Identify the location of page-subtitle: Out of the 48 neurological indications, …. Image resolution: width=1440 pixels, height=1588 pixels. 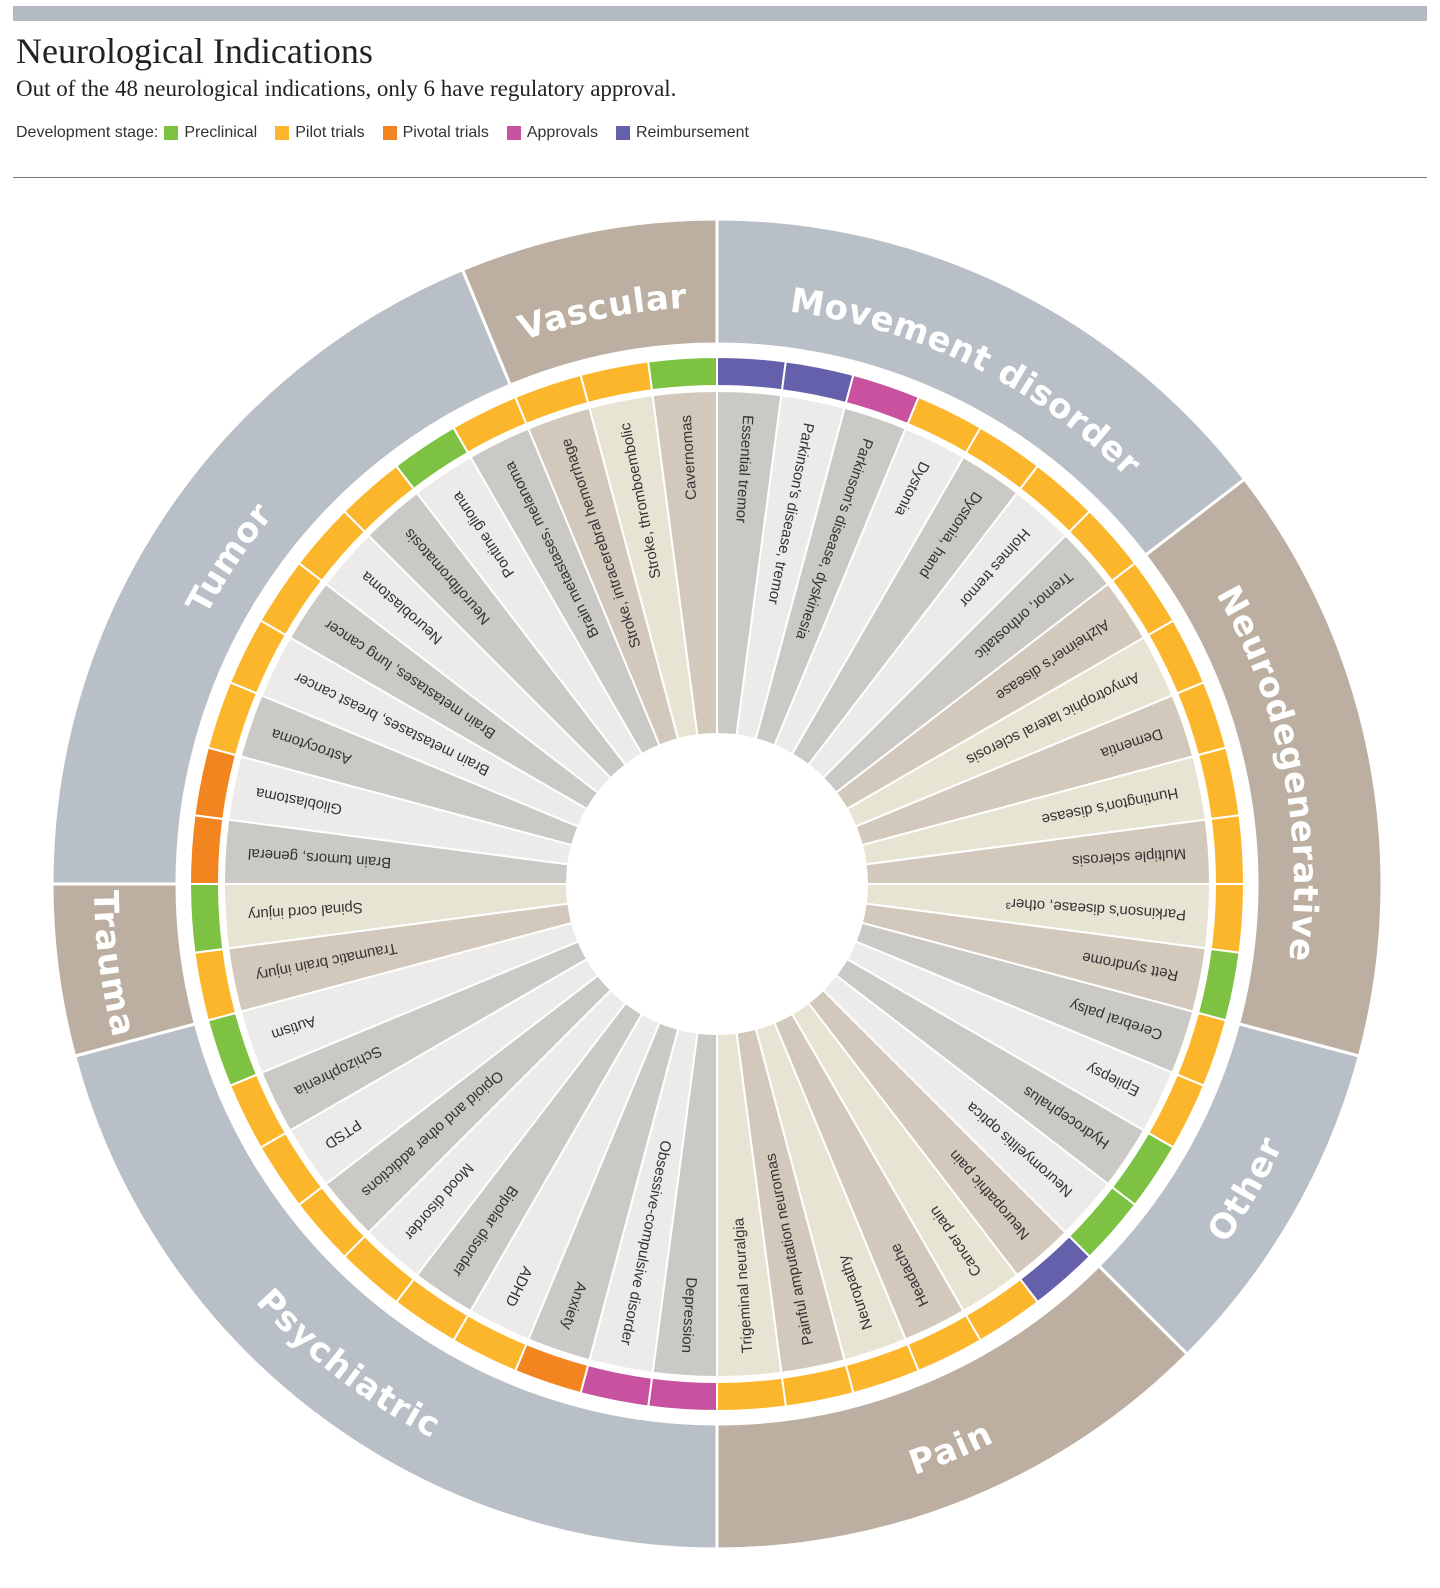
(346, 88).